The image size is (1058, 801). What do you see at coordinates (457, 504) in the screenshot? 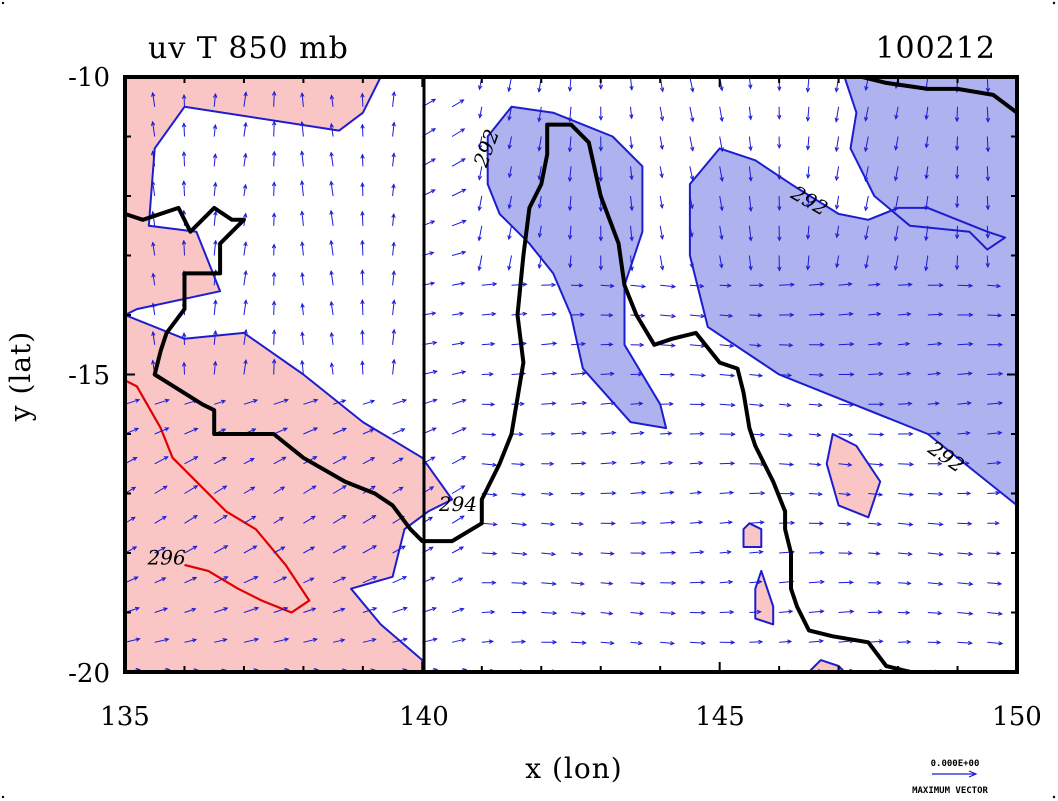
I see `contour-label-3: 294` at bounding box center [457, 504].